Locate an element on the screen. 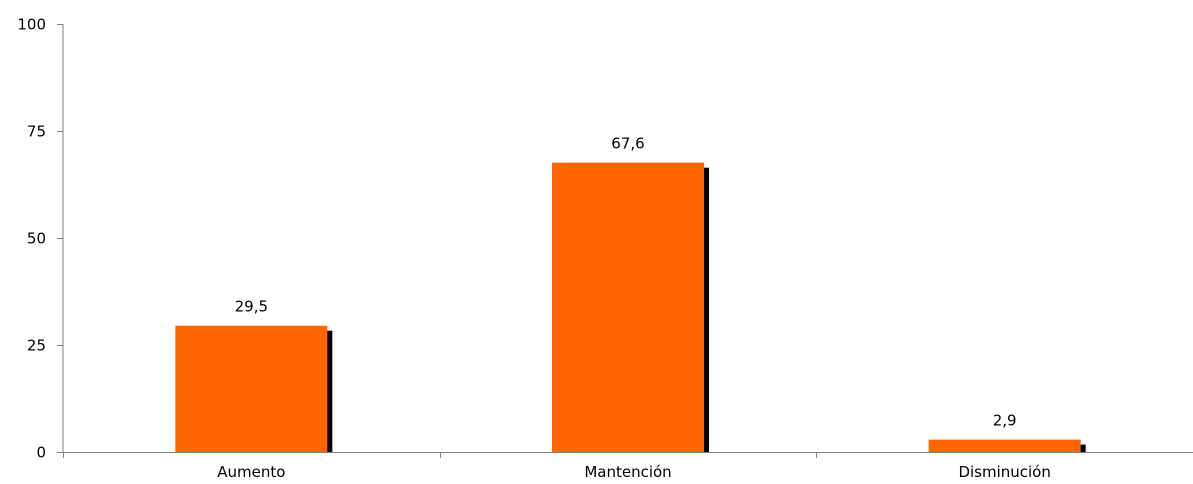  y-tick-label: 50 is located at coordinates (36, 239).